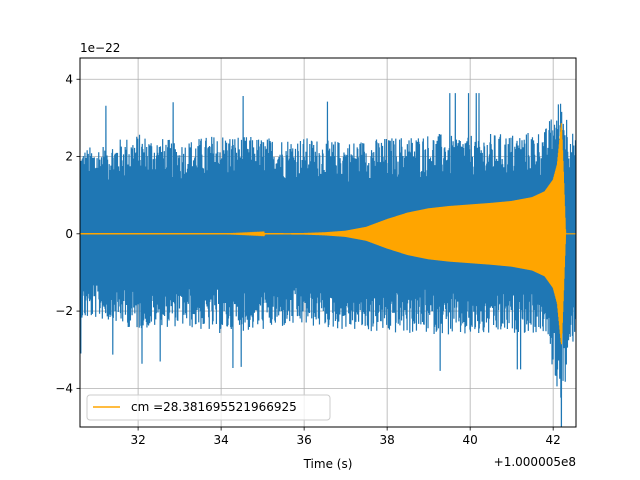 The image size is (640, 480). Describe the element at coordinates (100, 48) in the screenshot. I see `y-scale-label: 1e−22` at that location.